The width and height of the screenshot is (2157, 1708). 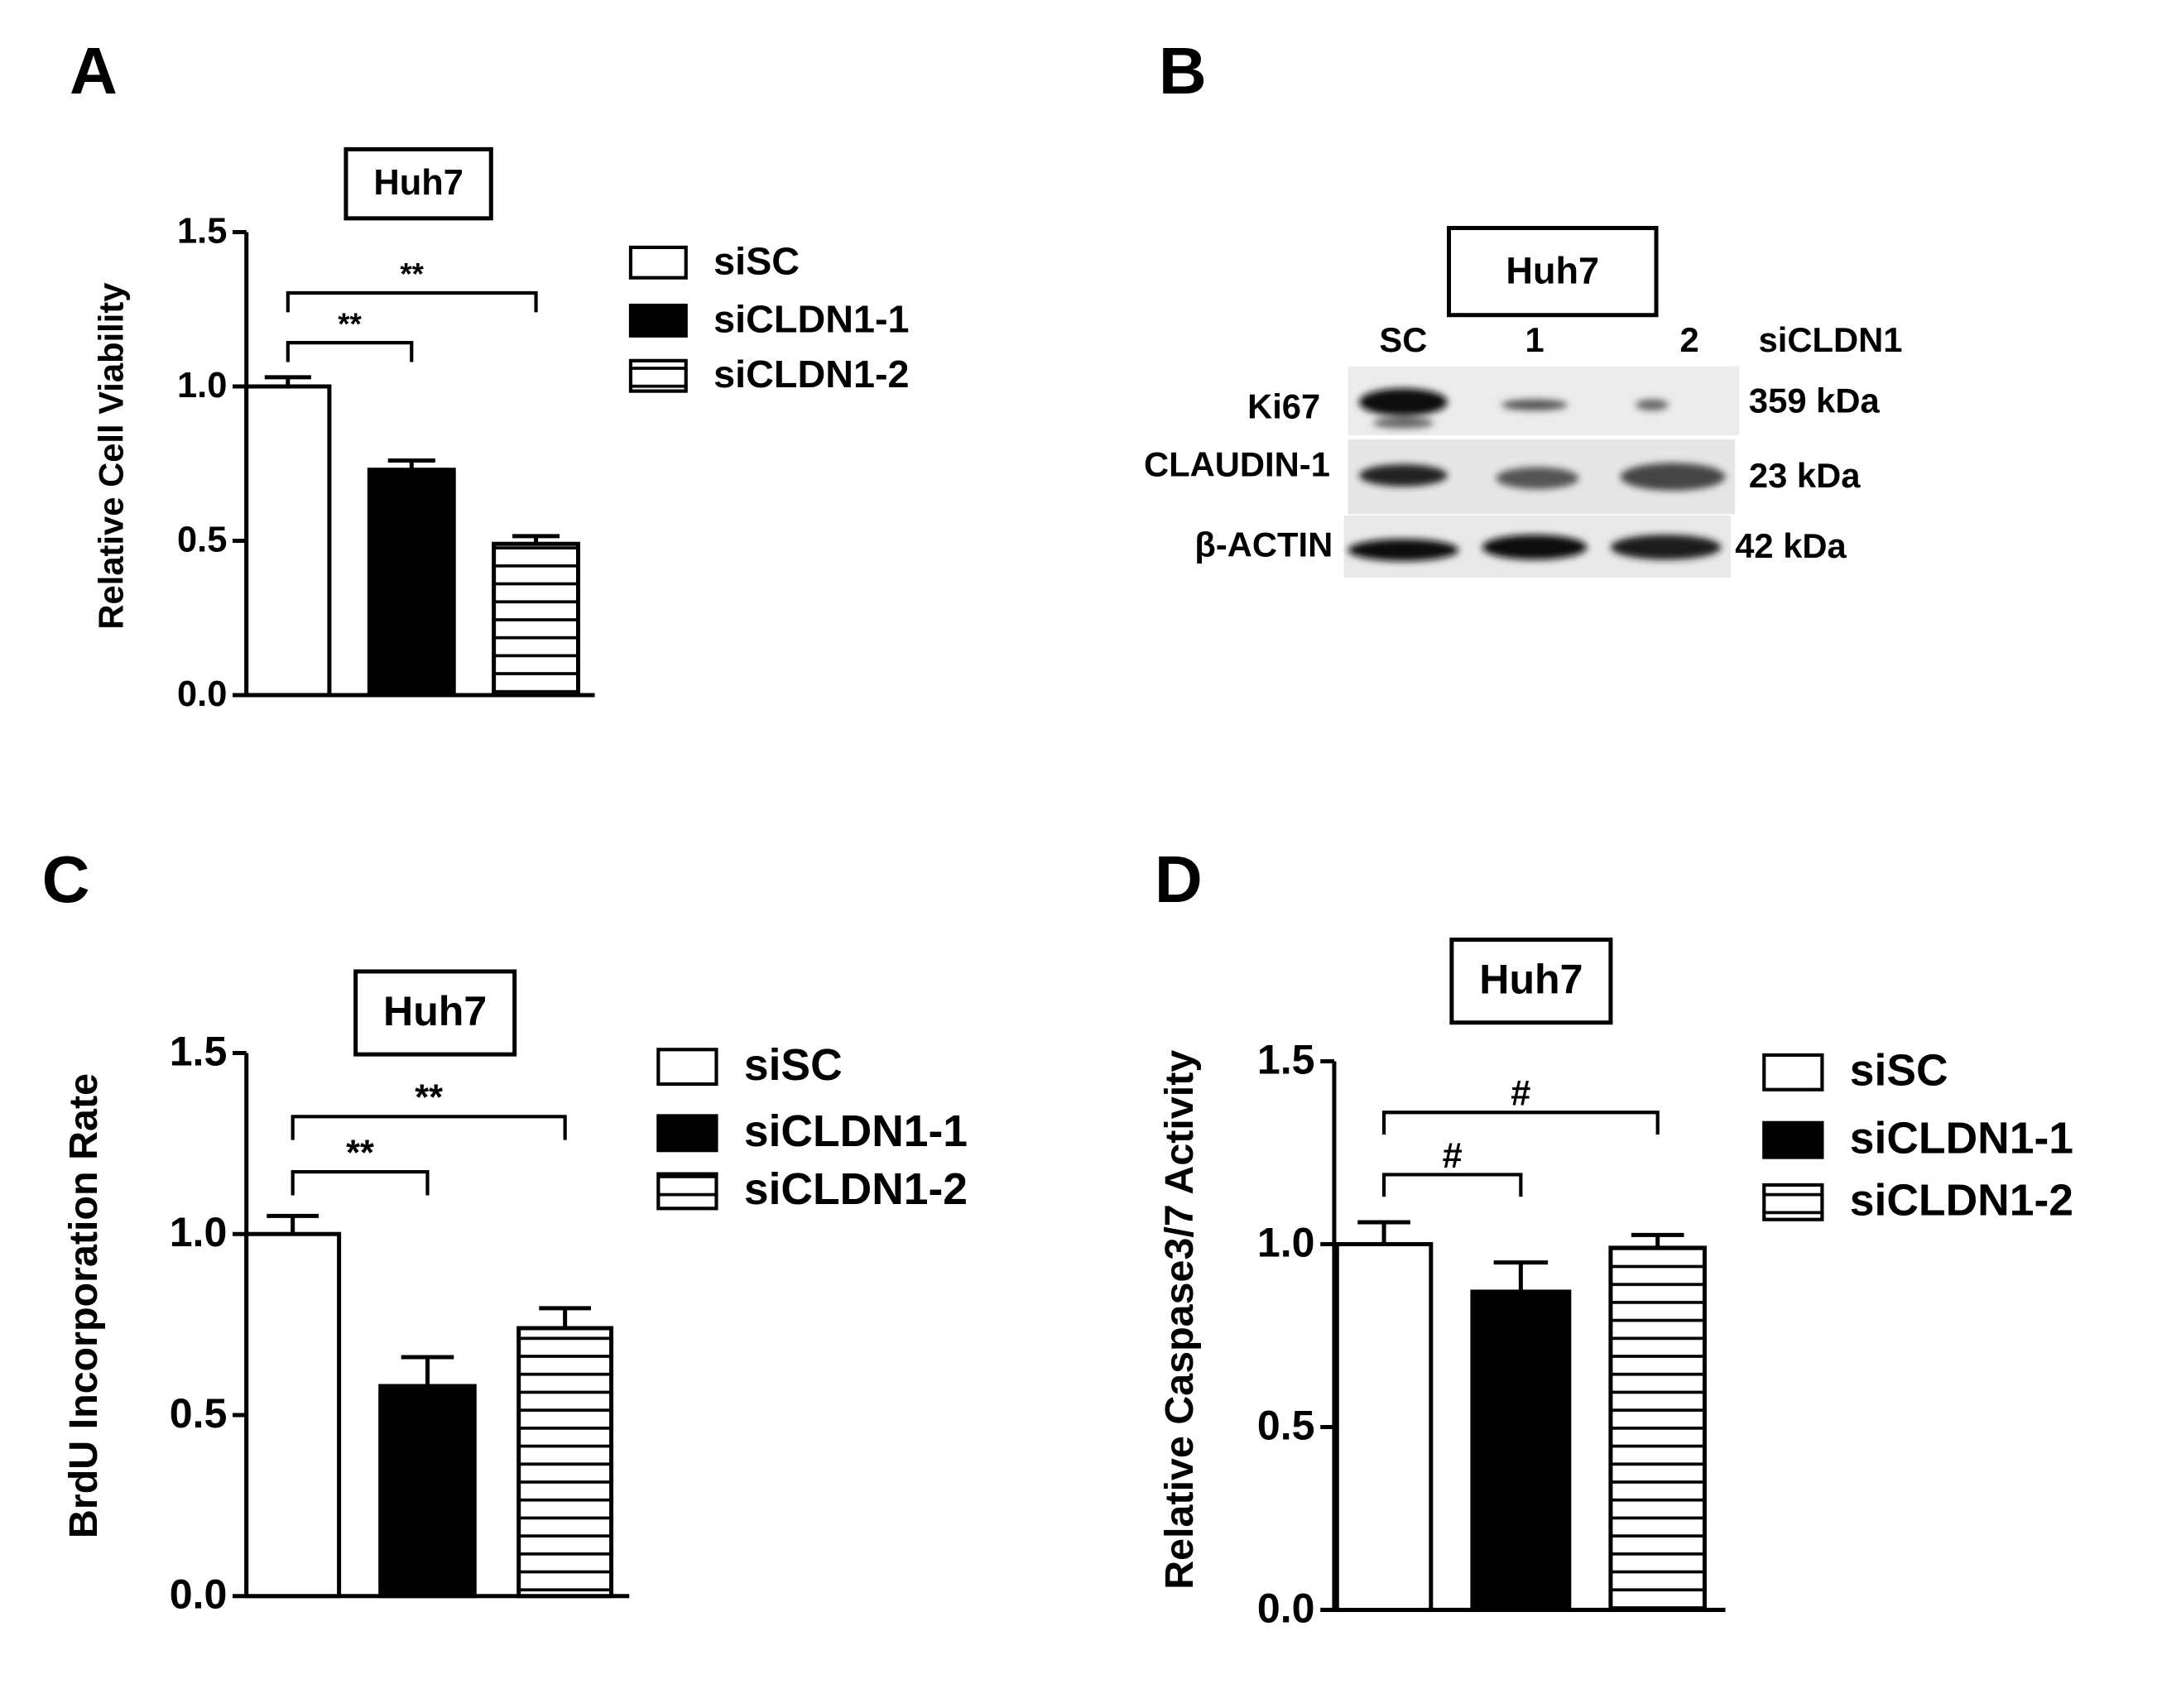 I want to click on panel-letter: C, so click(x=66, y=879).